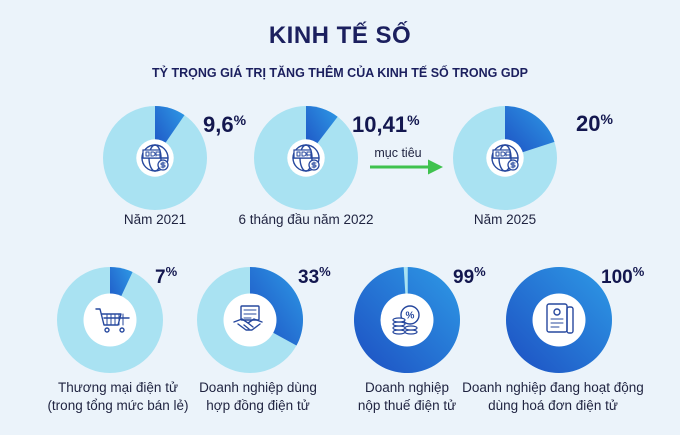 The width and height of the screenshot is (680, 435). Describe the element at coordinates (397, 153) in the screenshot. I see `target-arrow-label: mục tiêu` at that location.